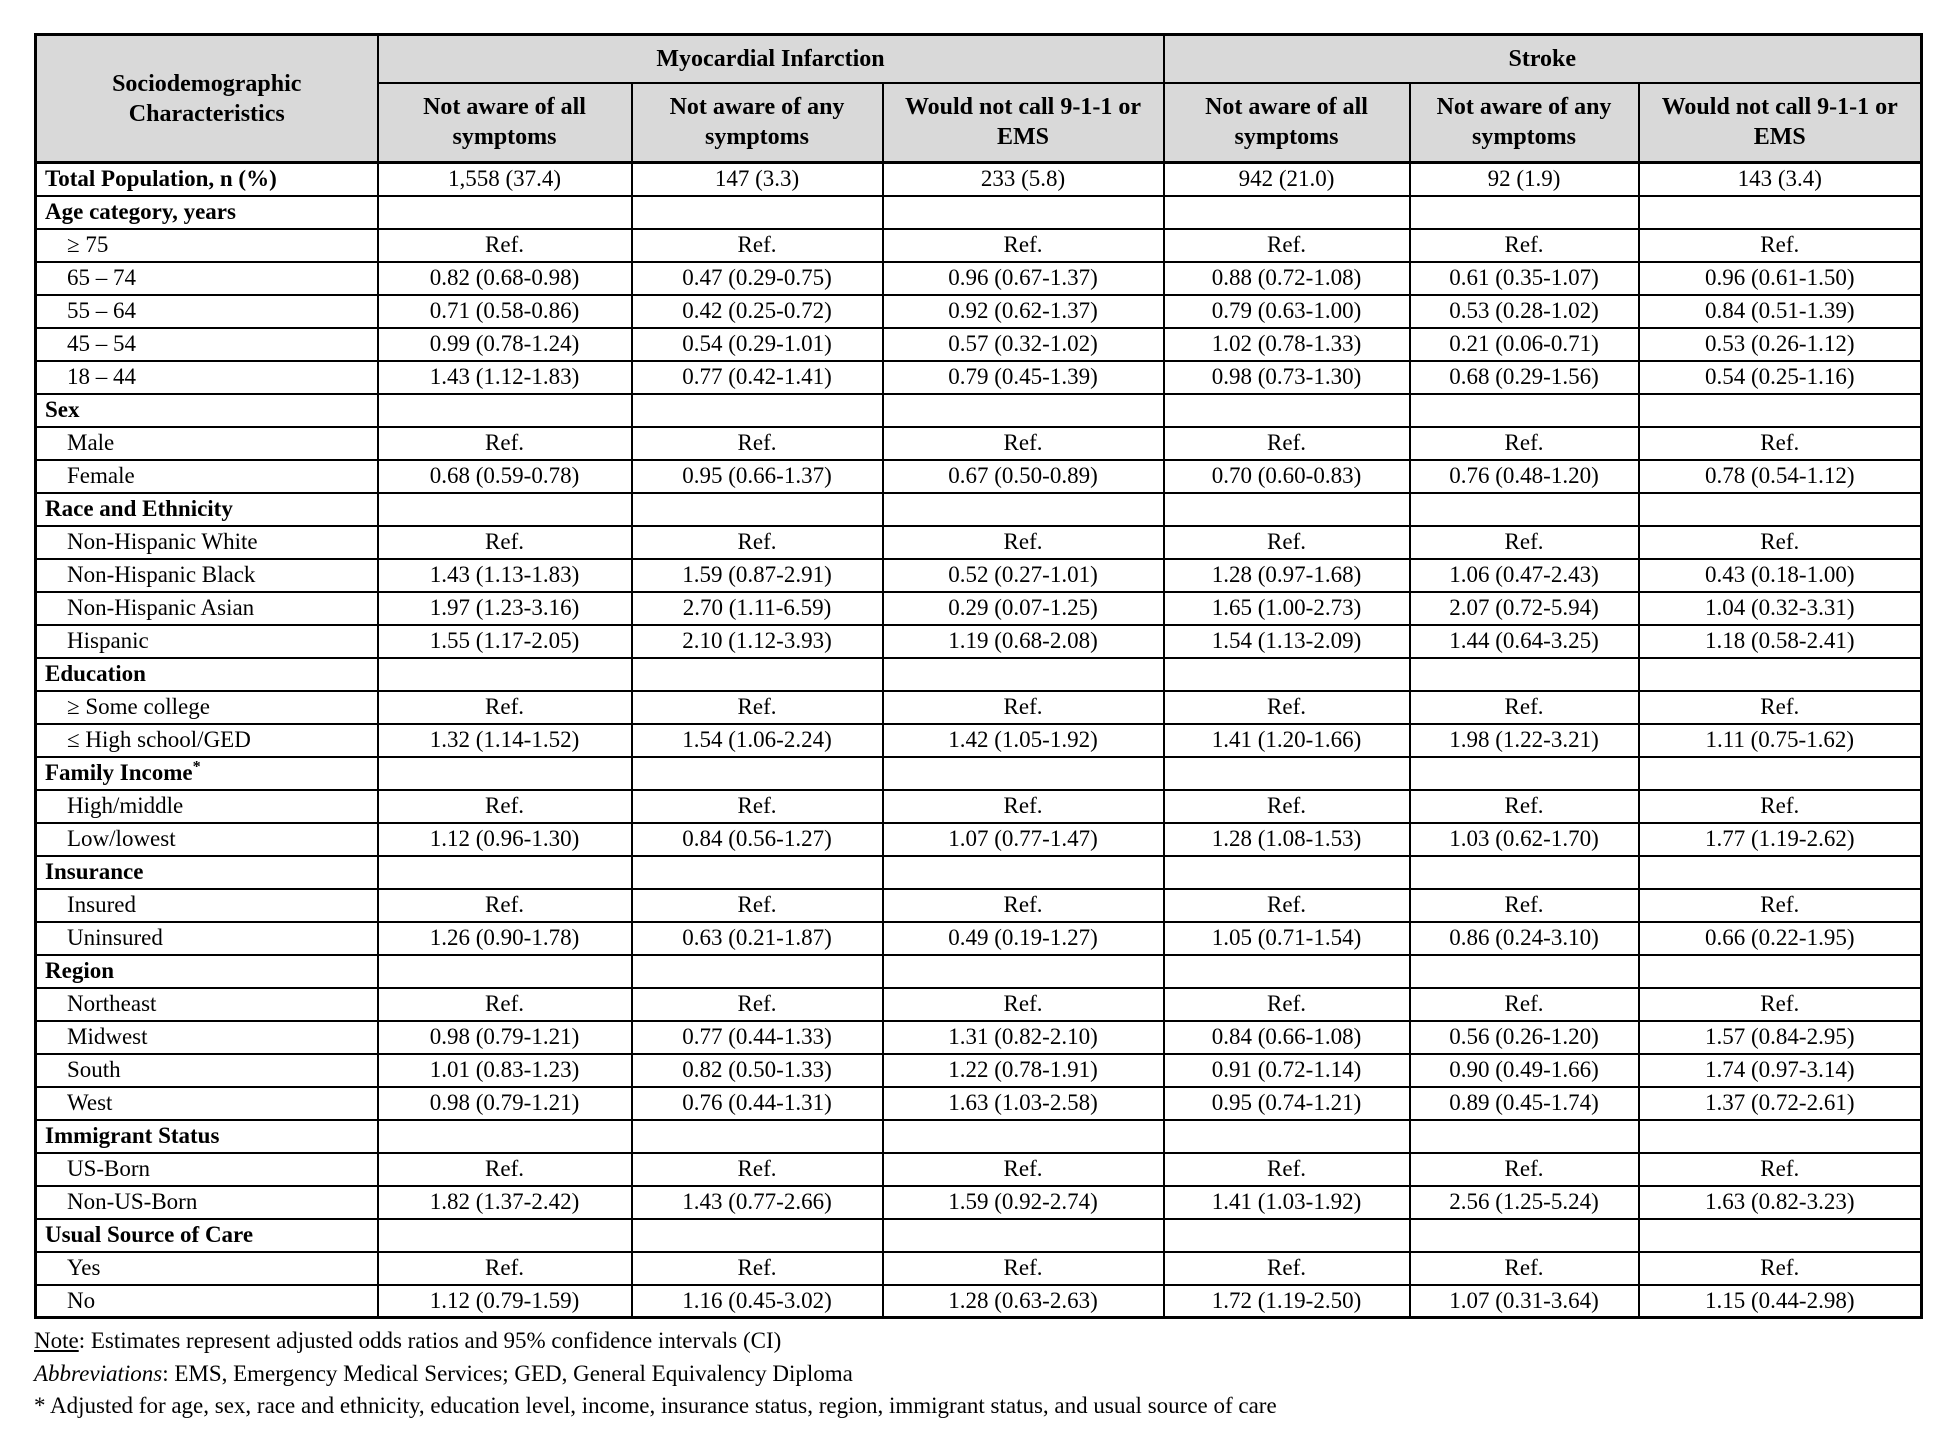 The image size is (1954, 1446). What do you see at coordinates (206, 476) in the screenshot?
I see `row-label: Female` at bounding box center [206, 476].